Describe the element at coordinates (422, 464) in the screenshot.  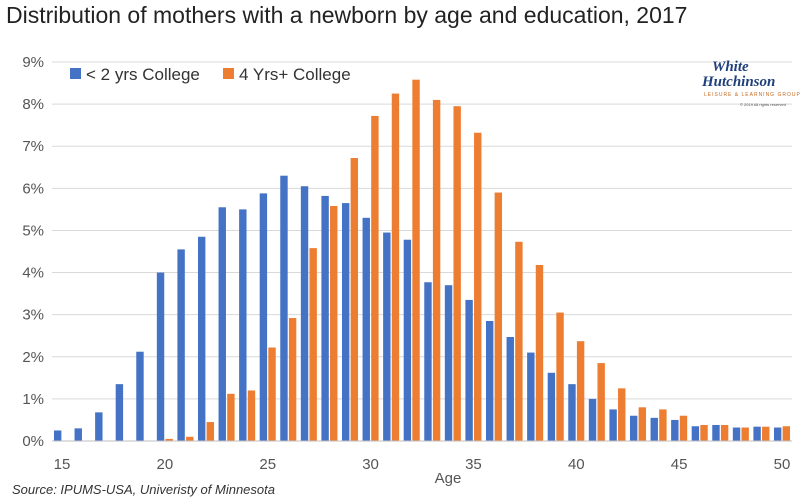
I see `x-axis-ticks: 15 20 25 30 35 40 45 50` at that location.